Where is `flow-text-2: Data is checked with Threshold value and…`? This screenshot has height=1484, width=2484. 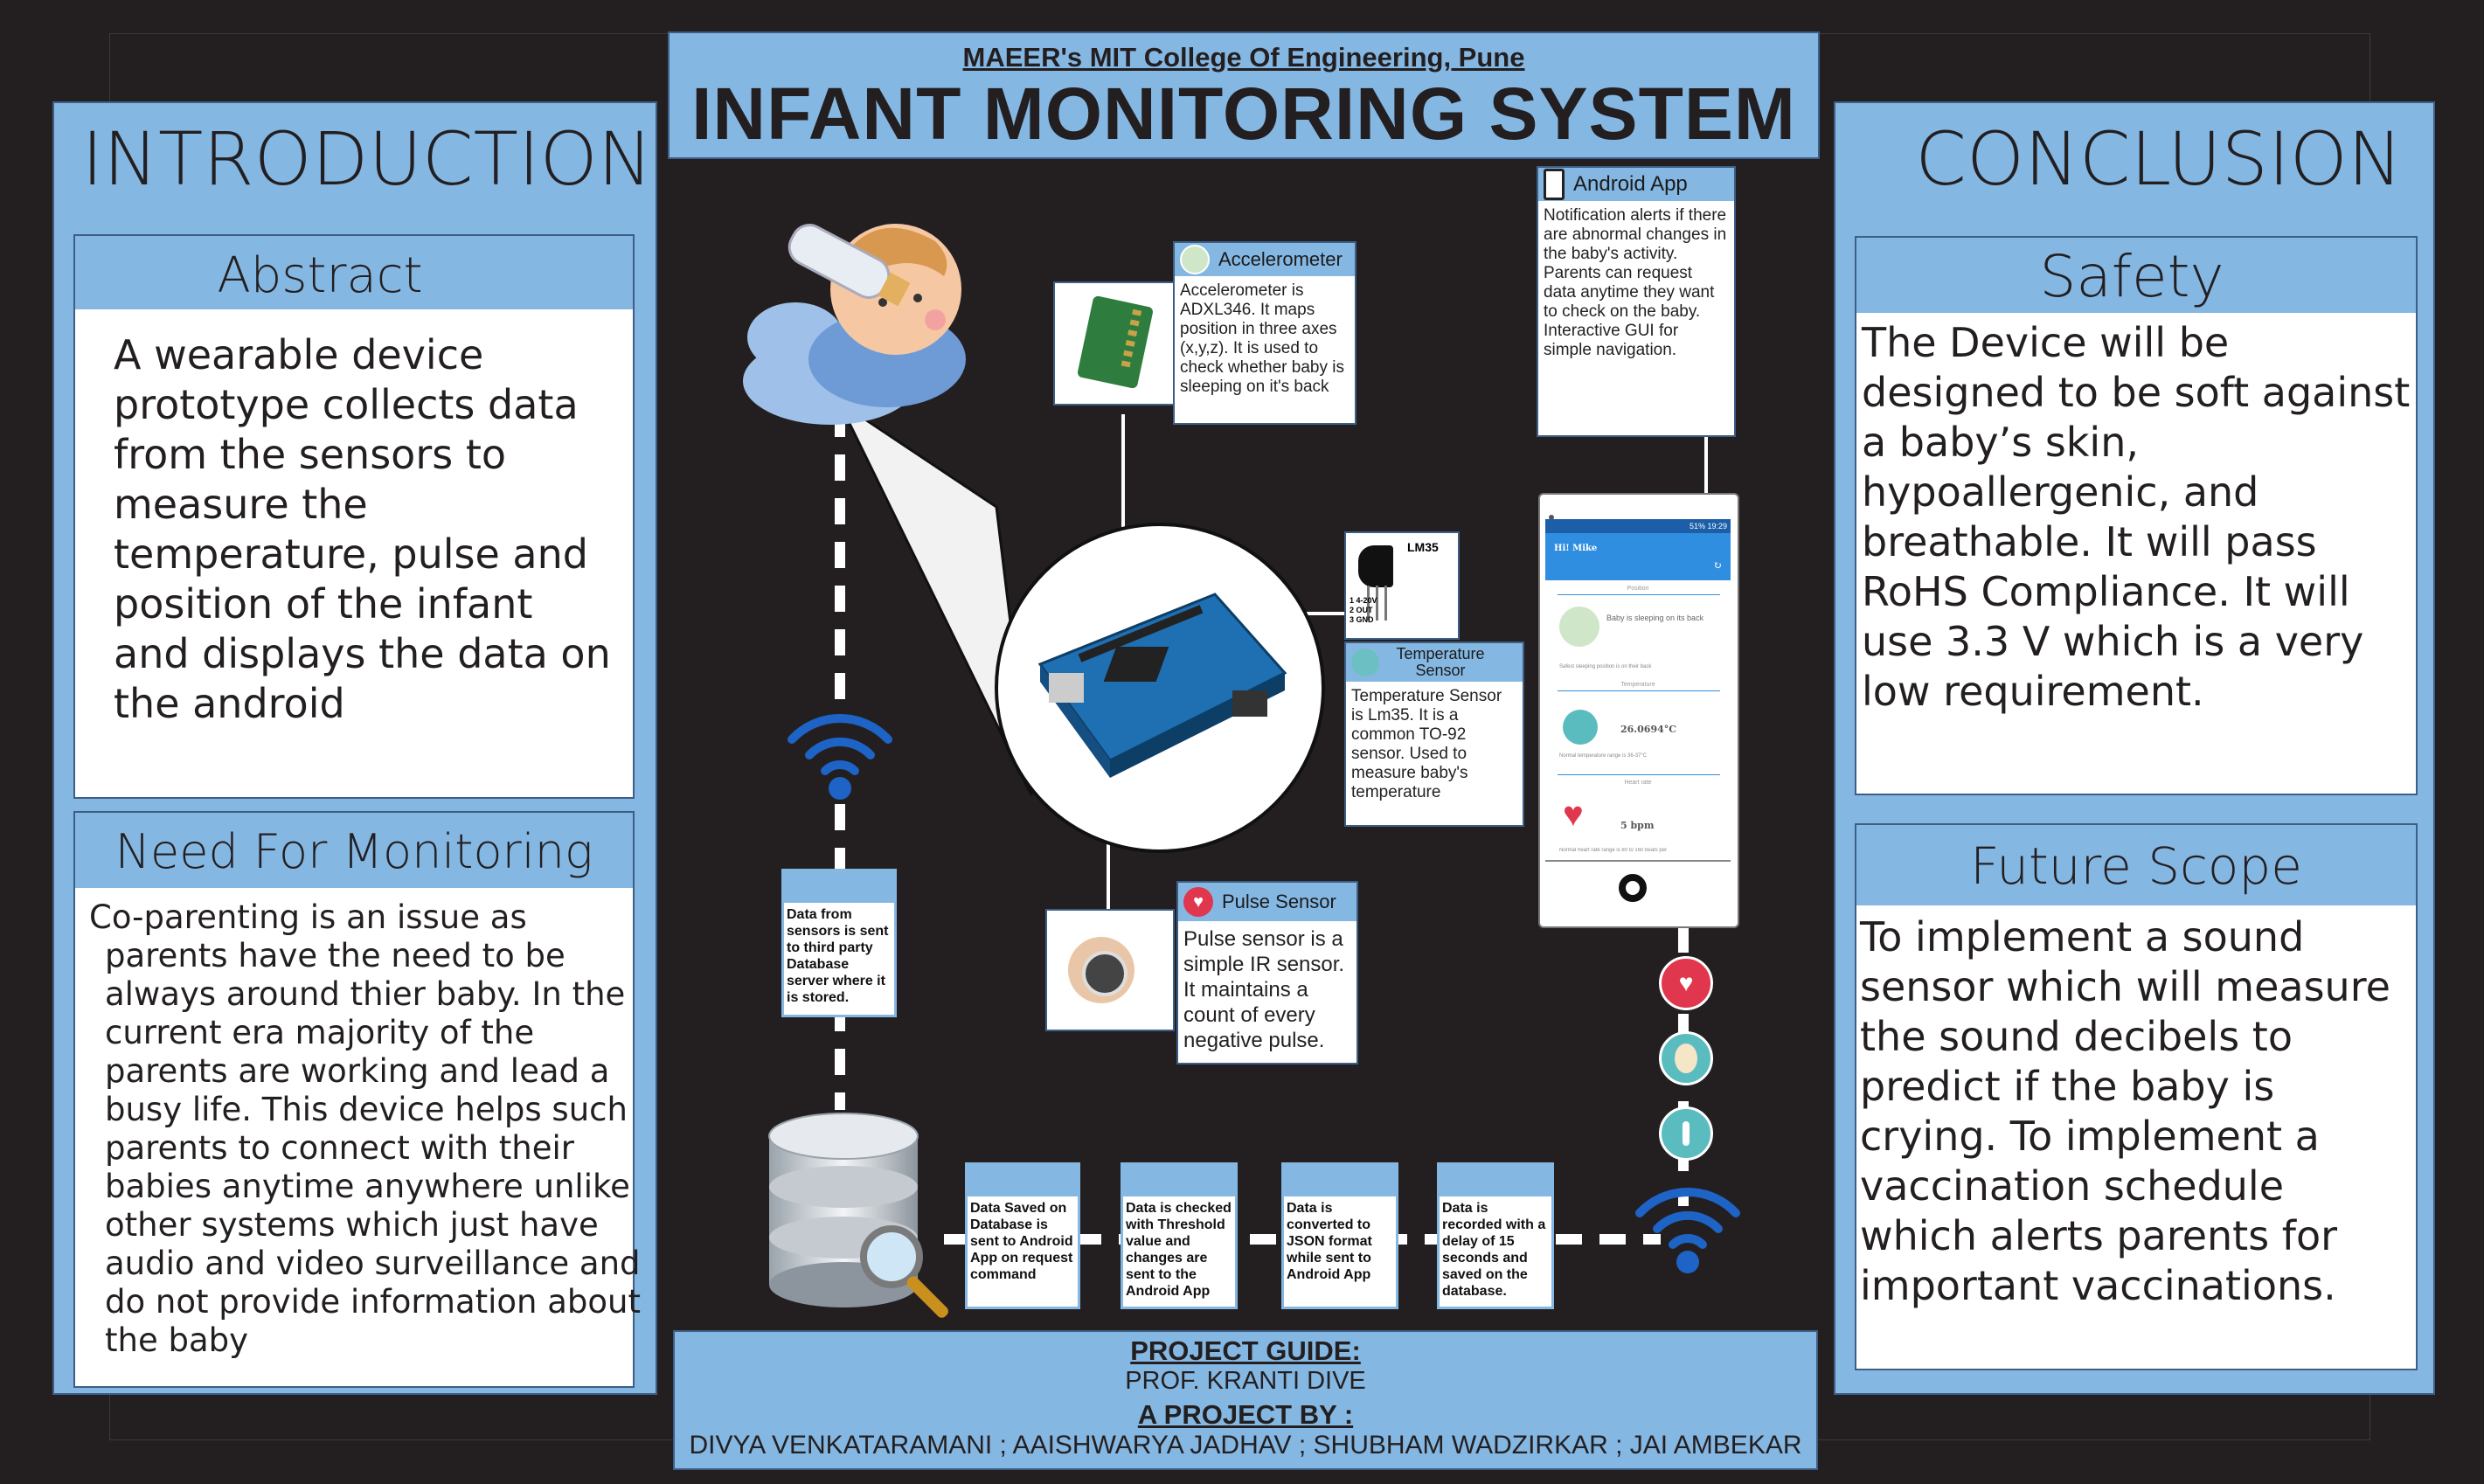
flow-text-2: Data is checked with Threshold value and… is located at coordinates (1179, 1250).